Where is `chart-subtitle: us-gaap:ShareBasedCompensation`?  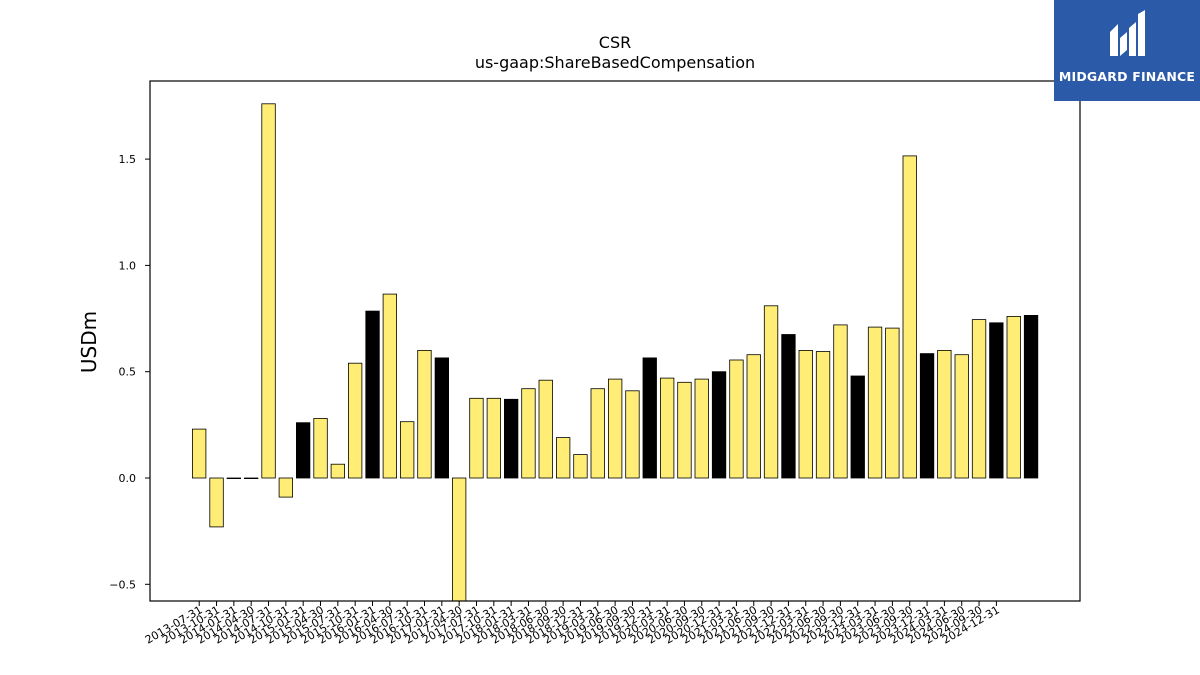 chart-subtitle: us-gaap:ShareBasedCompensation is located at coordinates (615, 62).